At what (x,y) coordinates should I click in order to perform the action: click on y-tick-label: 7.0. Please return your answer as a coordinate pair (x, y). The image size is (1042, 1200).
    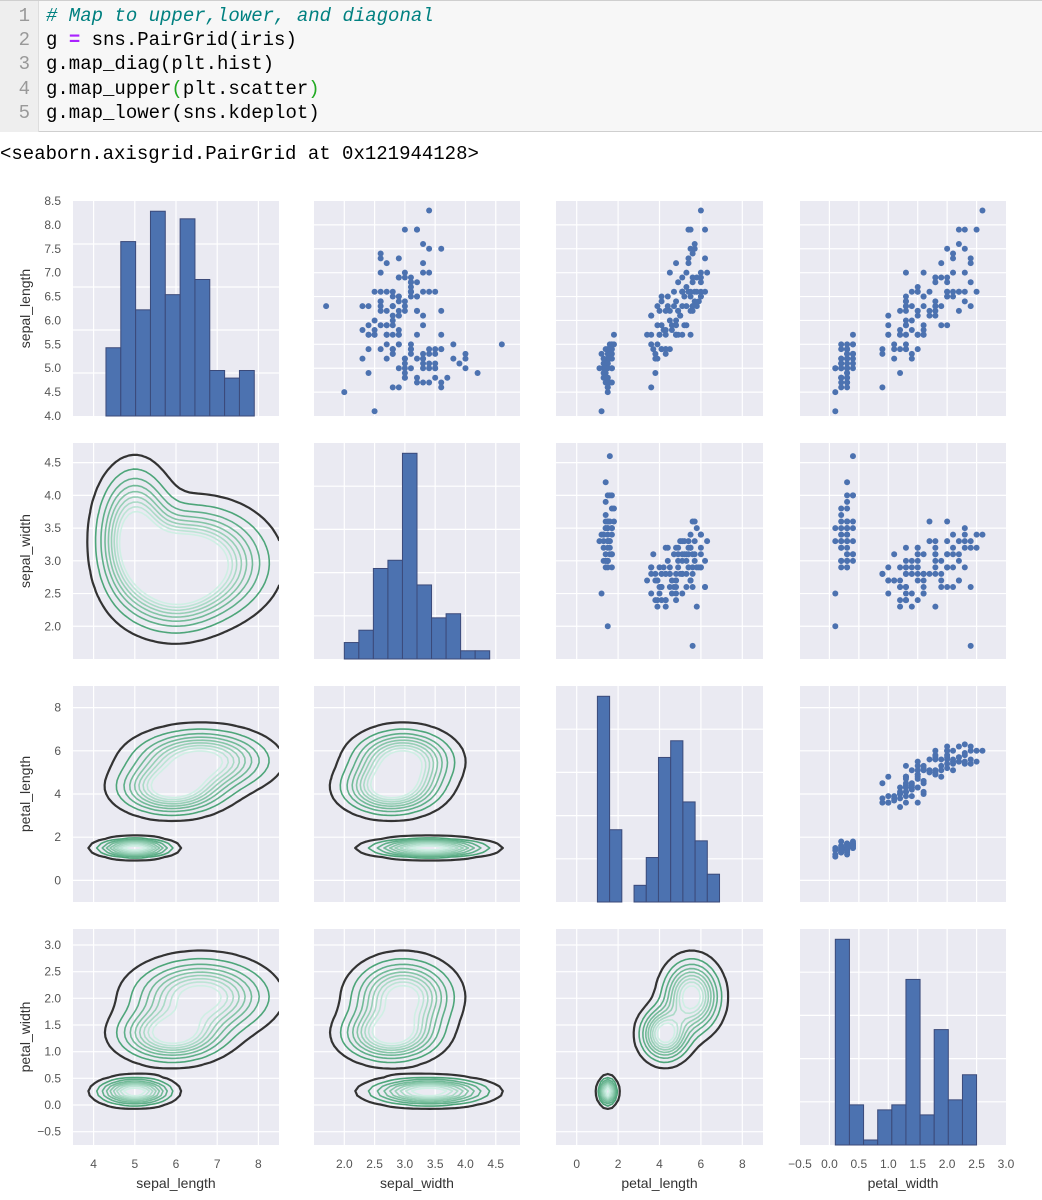
    Looking at the image, I should click on (52, 273).